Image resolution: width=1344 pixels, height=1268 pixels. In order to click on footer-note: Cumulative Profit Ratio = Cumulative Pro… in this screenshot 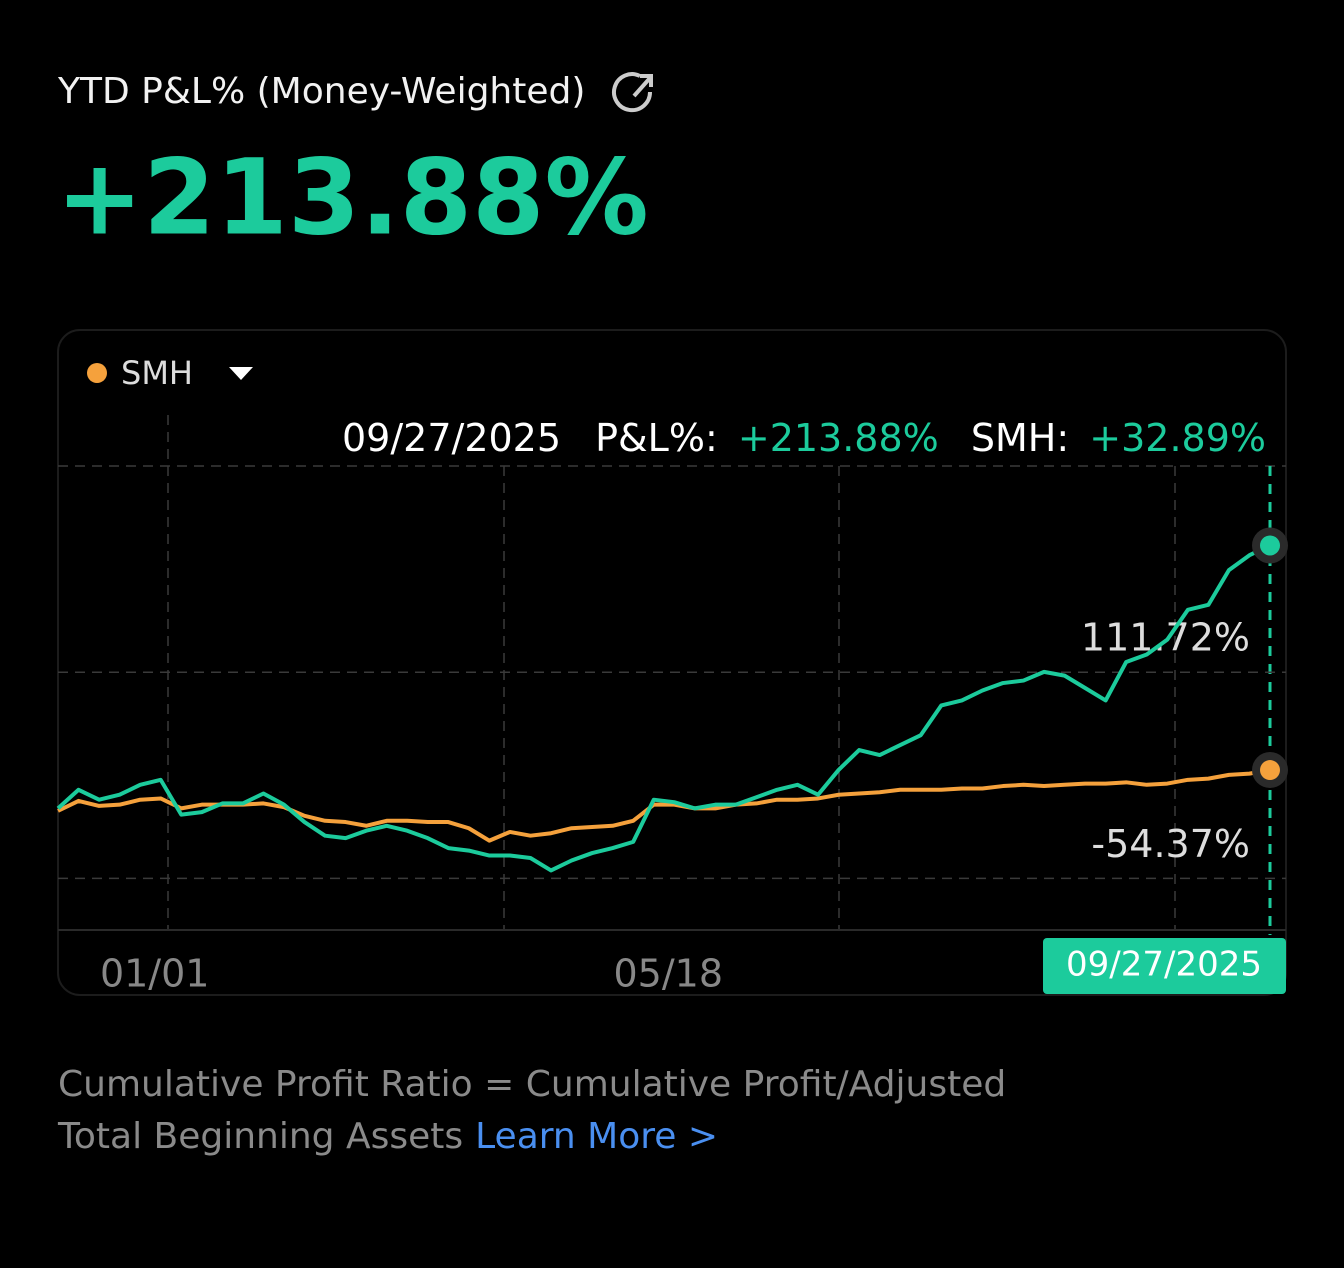, I will do `click(531, 1110)`.